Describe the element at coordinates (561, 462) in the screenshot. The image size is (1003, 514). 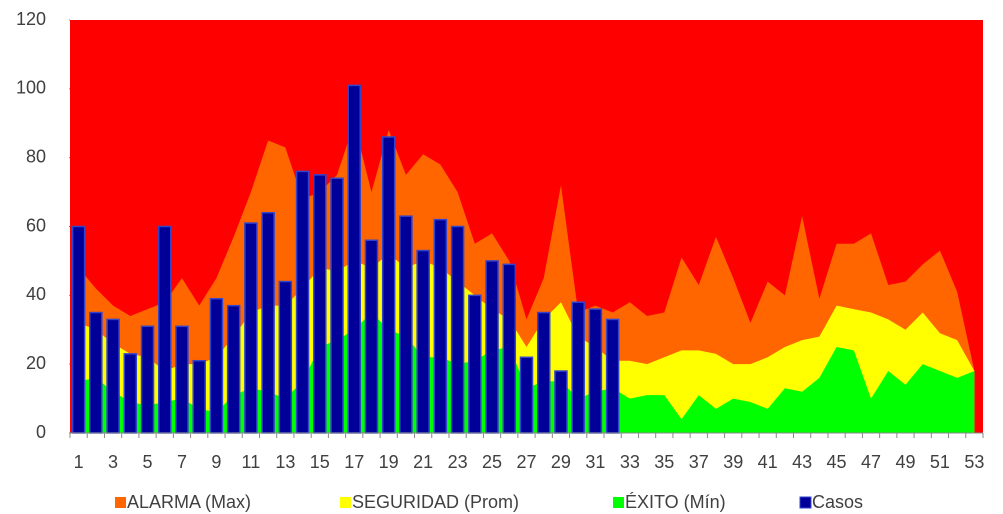
I see `x-tick-label: 29` at that location.